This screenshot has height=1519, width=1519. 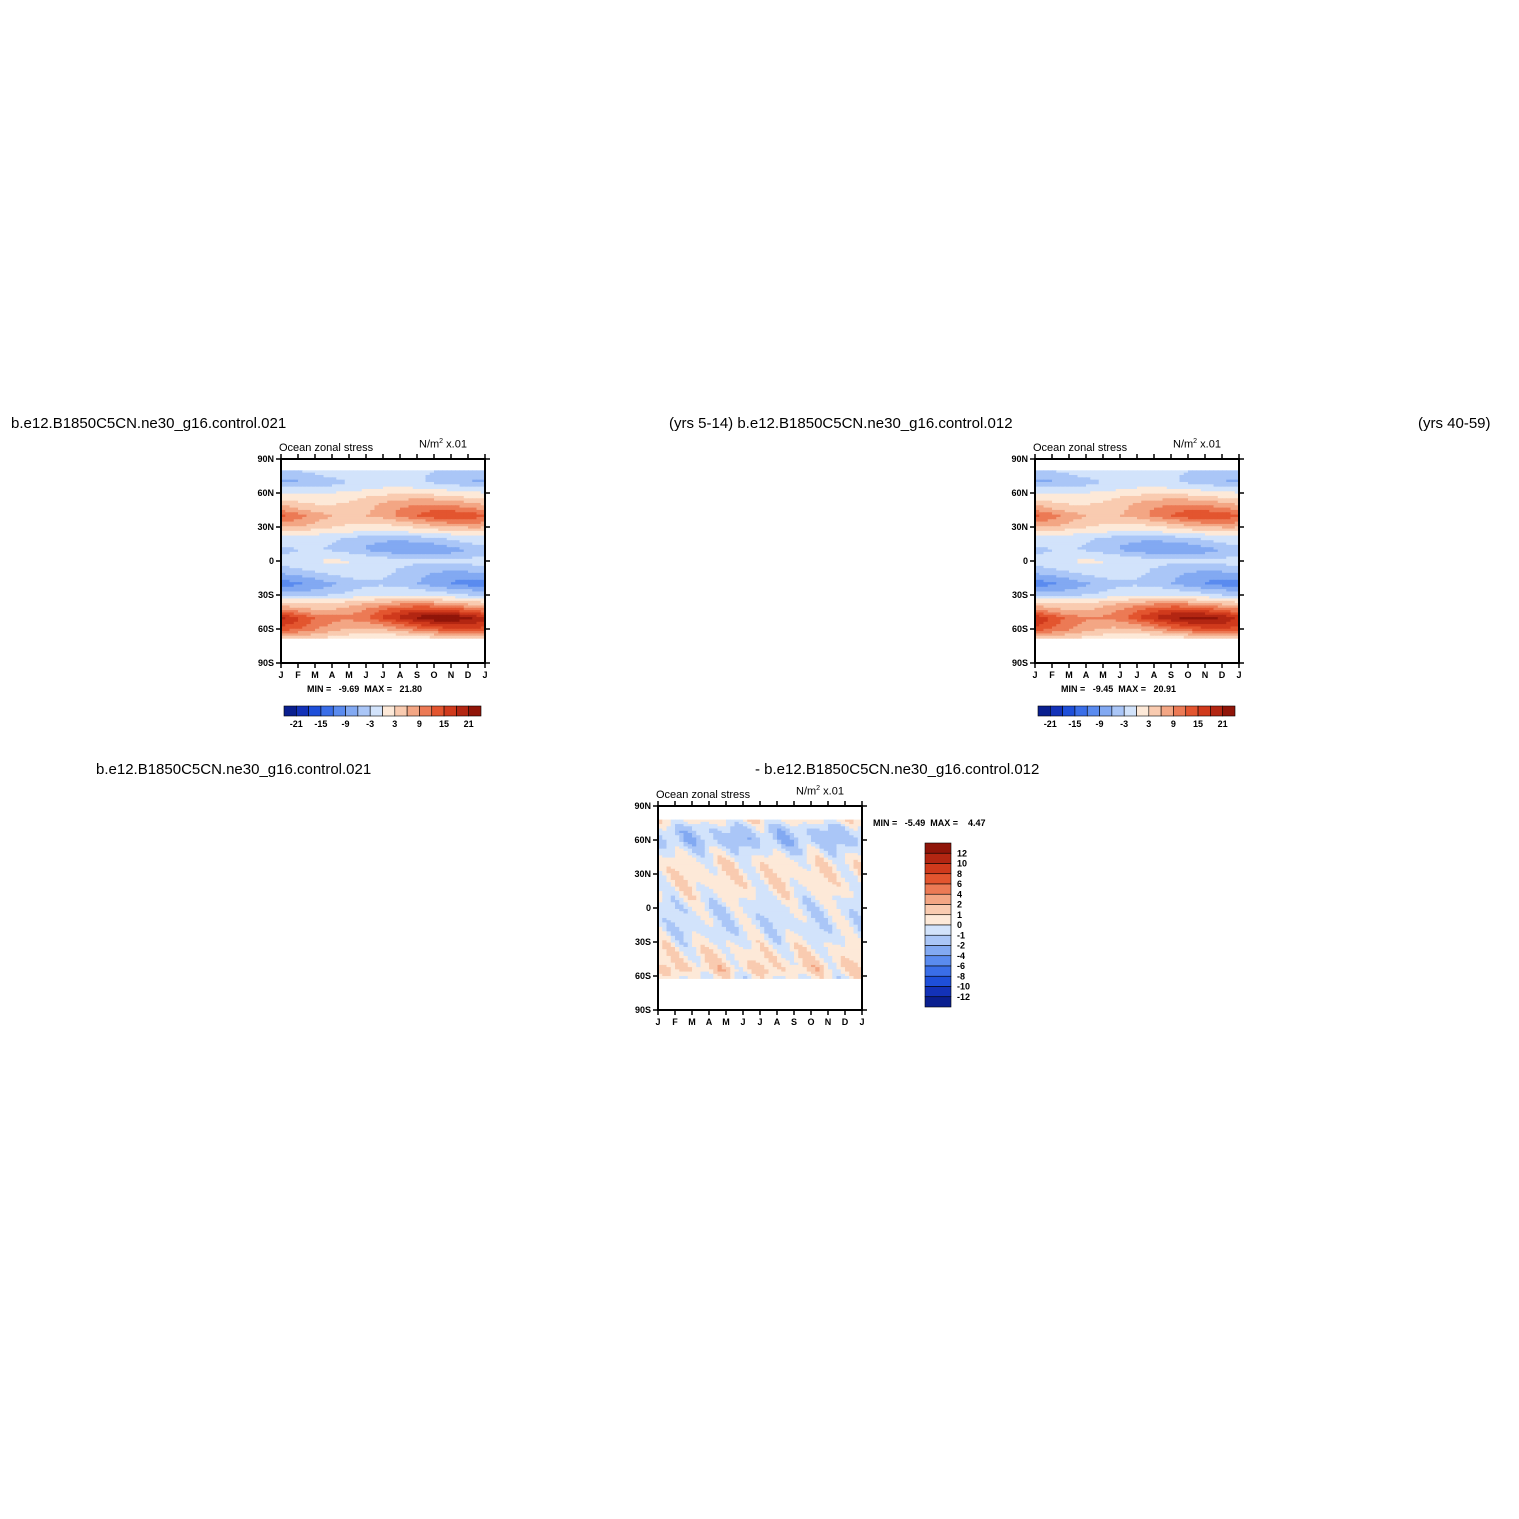 What do you see at coordinates (1119, 689) in the screenshot?
I see `panel-012-minmax: MIN = -9.45 MAX = 20.91` at bounding box center [1119, 689].